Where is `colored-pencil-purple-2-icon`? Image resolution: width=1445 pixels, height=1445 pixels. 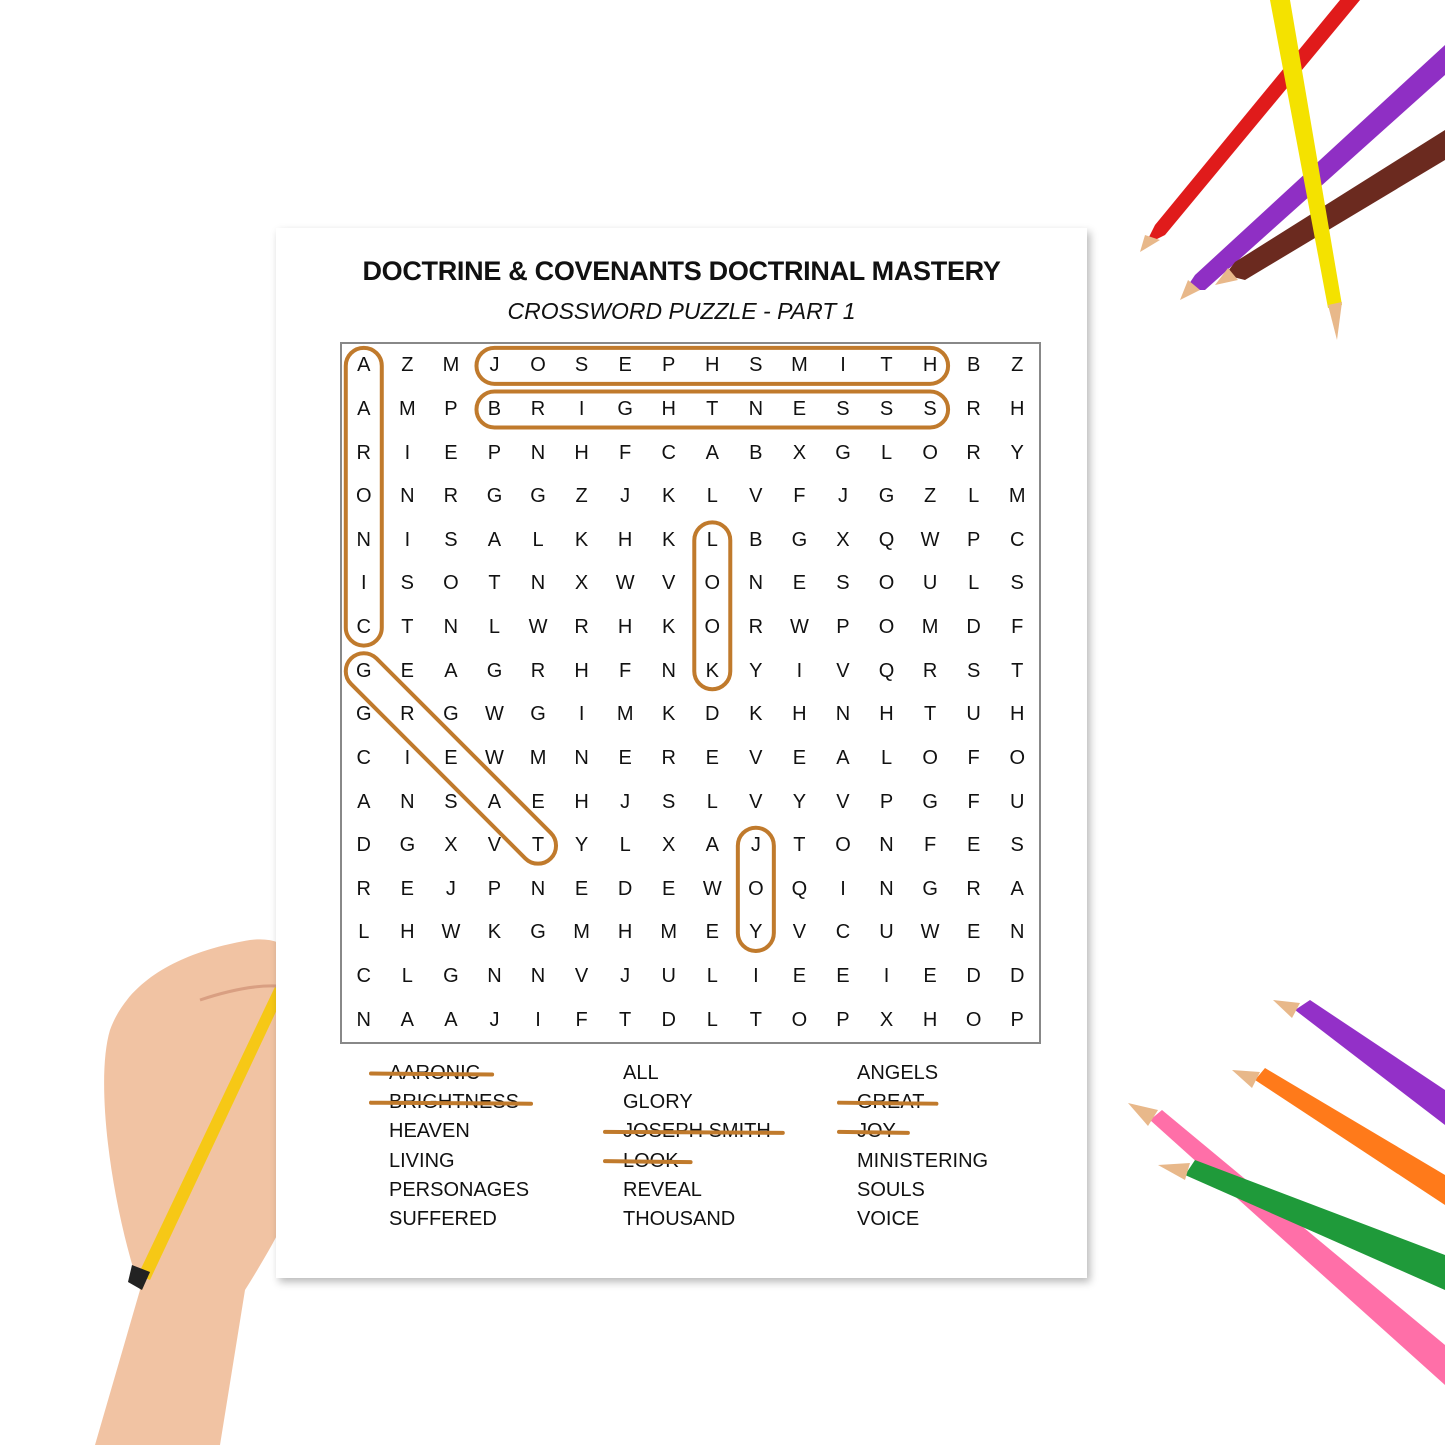 colored-pencil-purple-2-icon is located at coordinates (1359, 1062).